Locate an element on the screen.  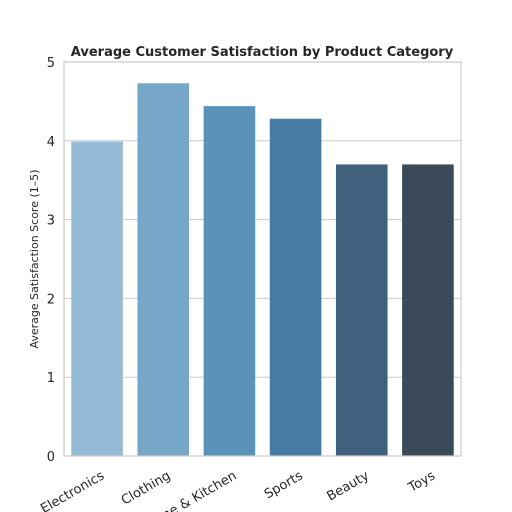
x-tick-label: Beauty is located at coordinates (348, 486).